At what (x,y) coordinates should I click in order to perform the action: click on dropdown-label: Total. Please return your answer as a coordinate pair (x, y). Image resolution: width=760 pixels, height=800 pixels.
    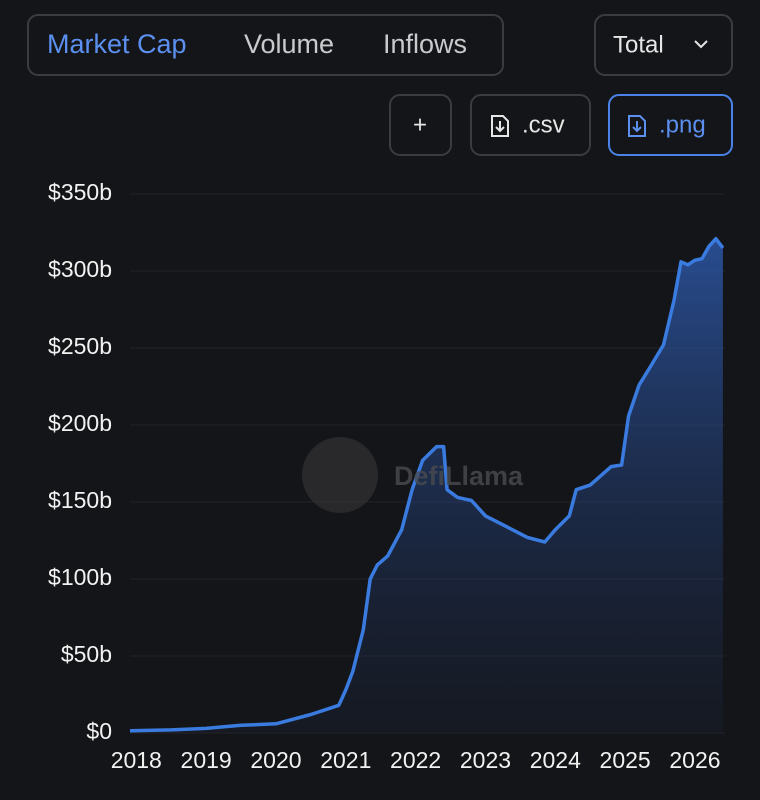
    Looking at the image, I should click on (638, 44).